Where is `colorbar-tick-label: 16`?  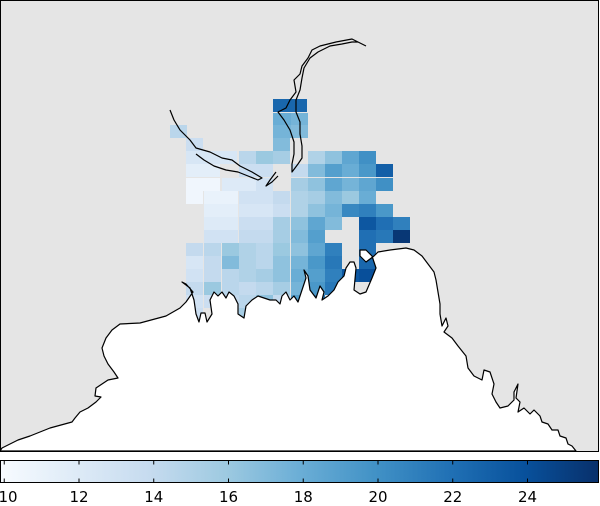
colorbar-tick-label: 16 is located at coordinates (228, 497).